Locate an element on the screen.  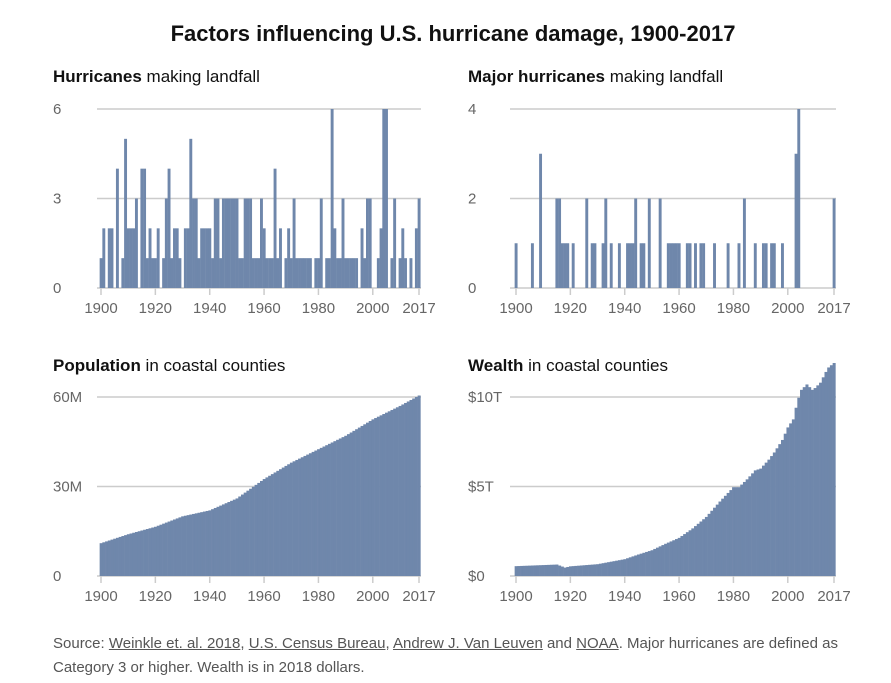
y-tick-label: 4 is located at coordinates (472, 109).